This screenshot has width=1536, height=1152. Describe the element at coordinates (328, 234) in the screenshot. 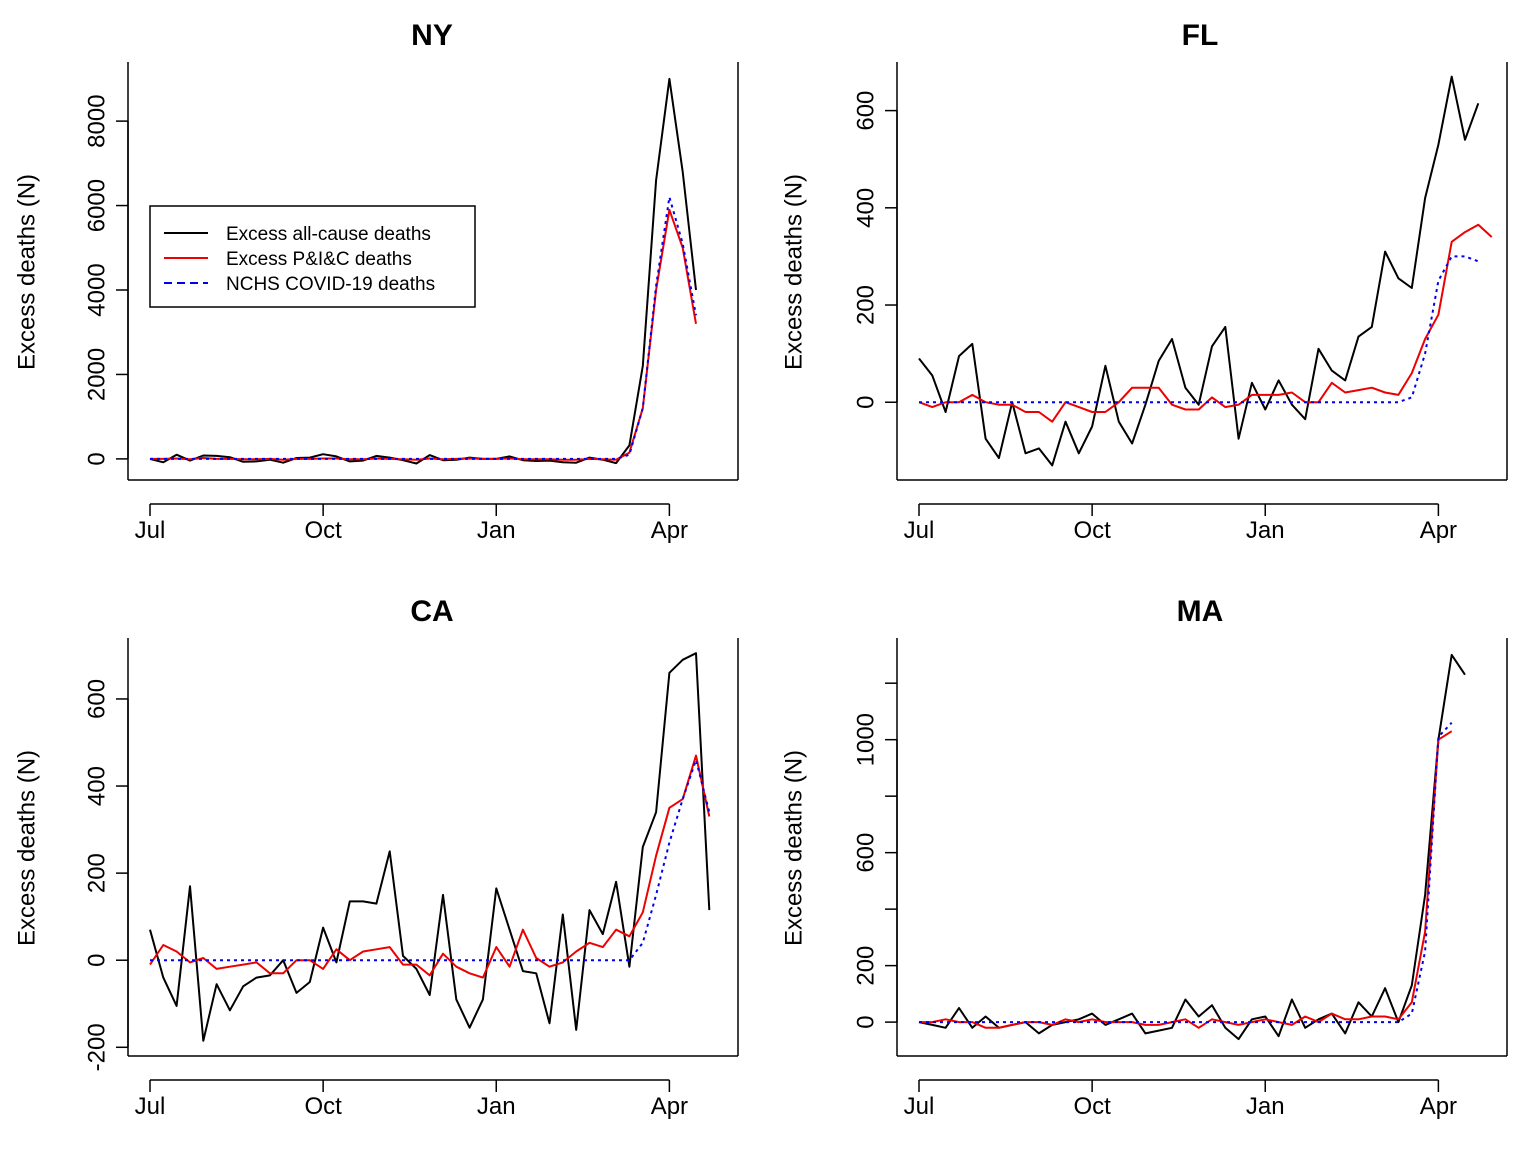

I see `legend-label: Excess all-cause deaths` at that location.